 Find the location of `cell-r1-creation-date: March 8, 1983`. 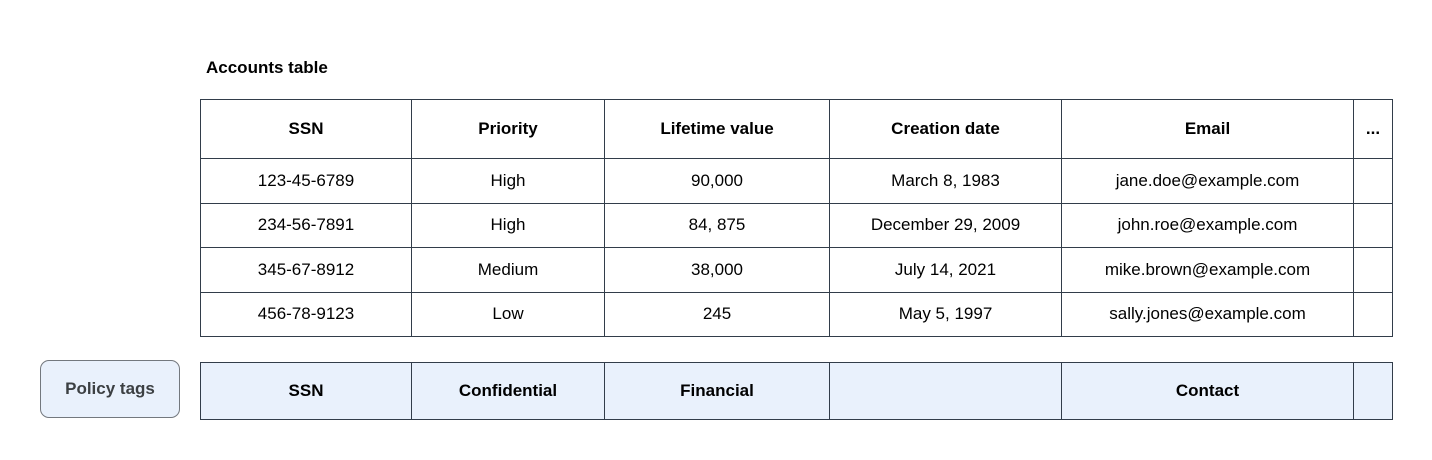

cell-r1-creation-date: March 8, 1983 is located at coordinates (945, 181).